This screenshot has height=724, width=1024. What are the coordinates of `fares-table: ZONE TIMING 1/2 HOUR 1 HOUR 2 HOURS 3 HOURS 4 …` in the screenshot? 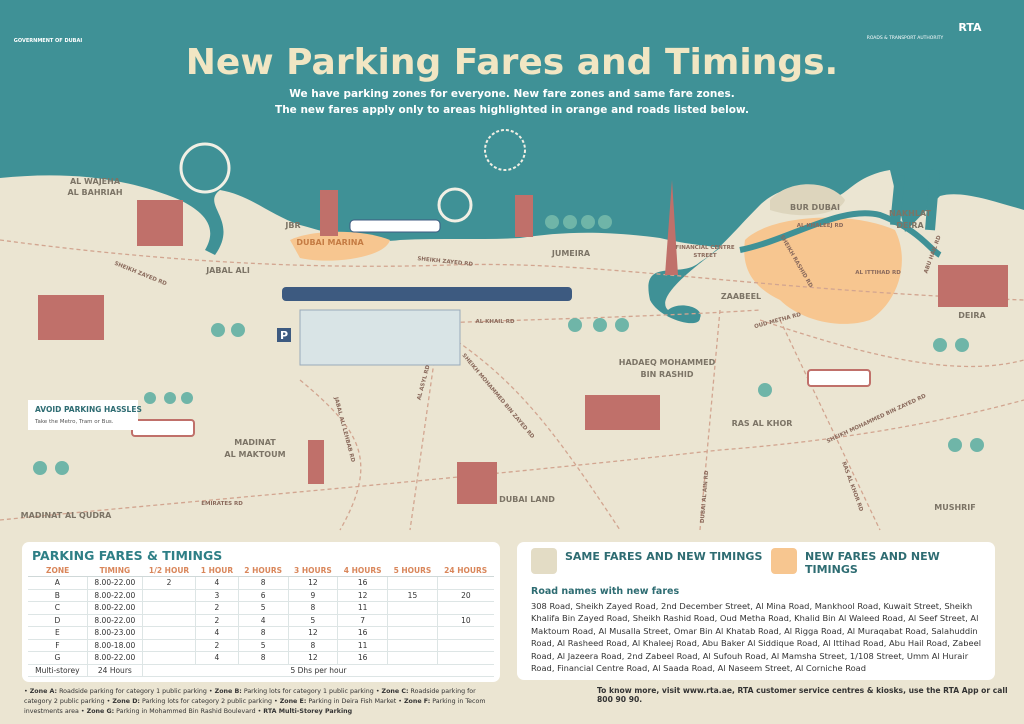 It's located at (261, 621).